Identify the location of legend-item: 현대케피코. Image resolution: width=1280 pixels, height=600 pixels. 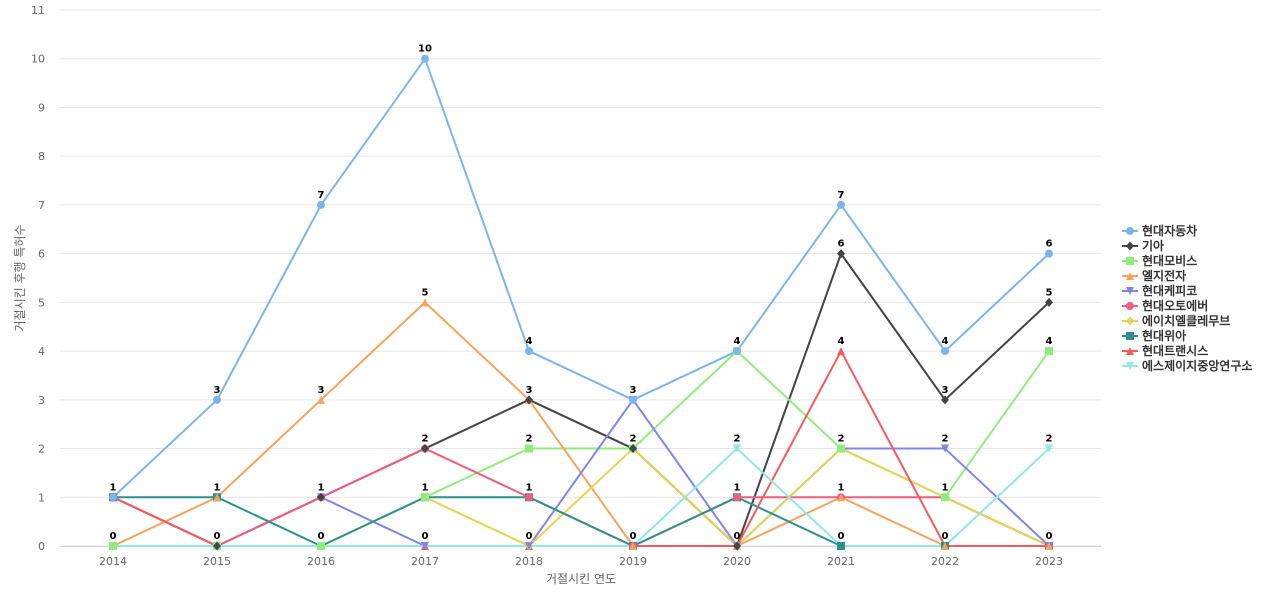
(1159, 290).